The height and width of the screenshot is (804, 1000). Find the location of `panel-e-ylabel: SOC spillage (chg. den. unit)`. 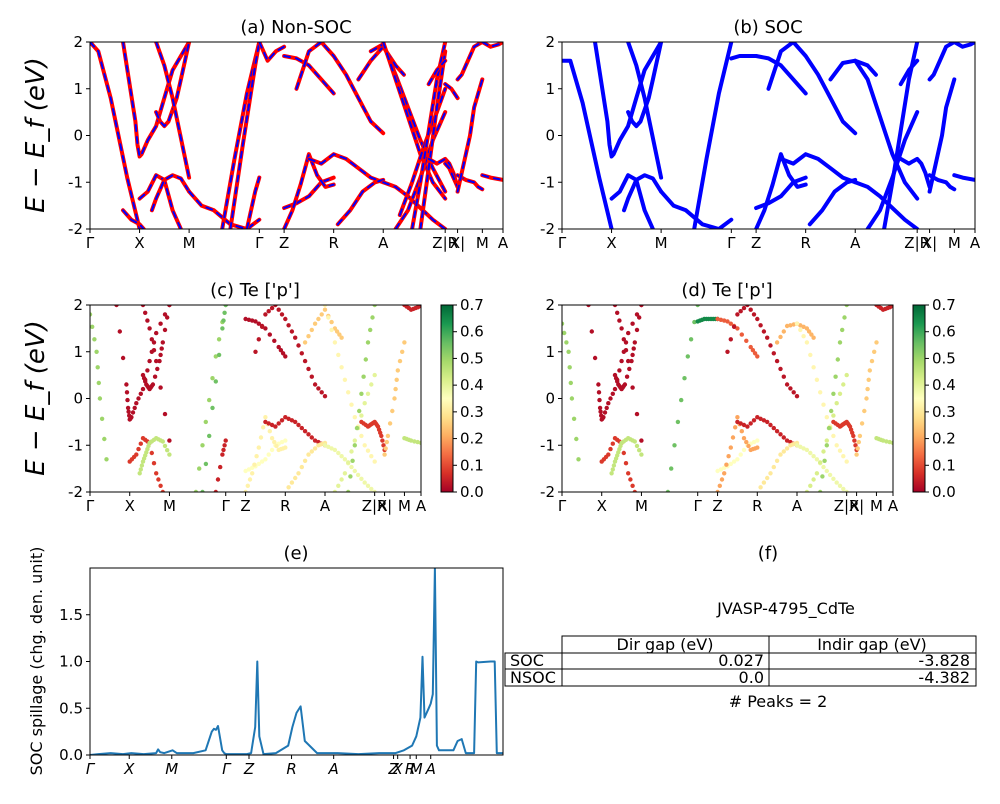

panel-e-ylabel: SOC spillage (chg. den. unit) is located at coordinates (36, 661).